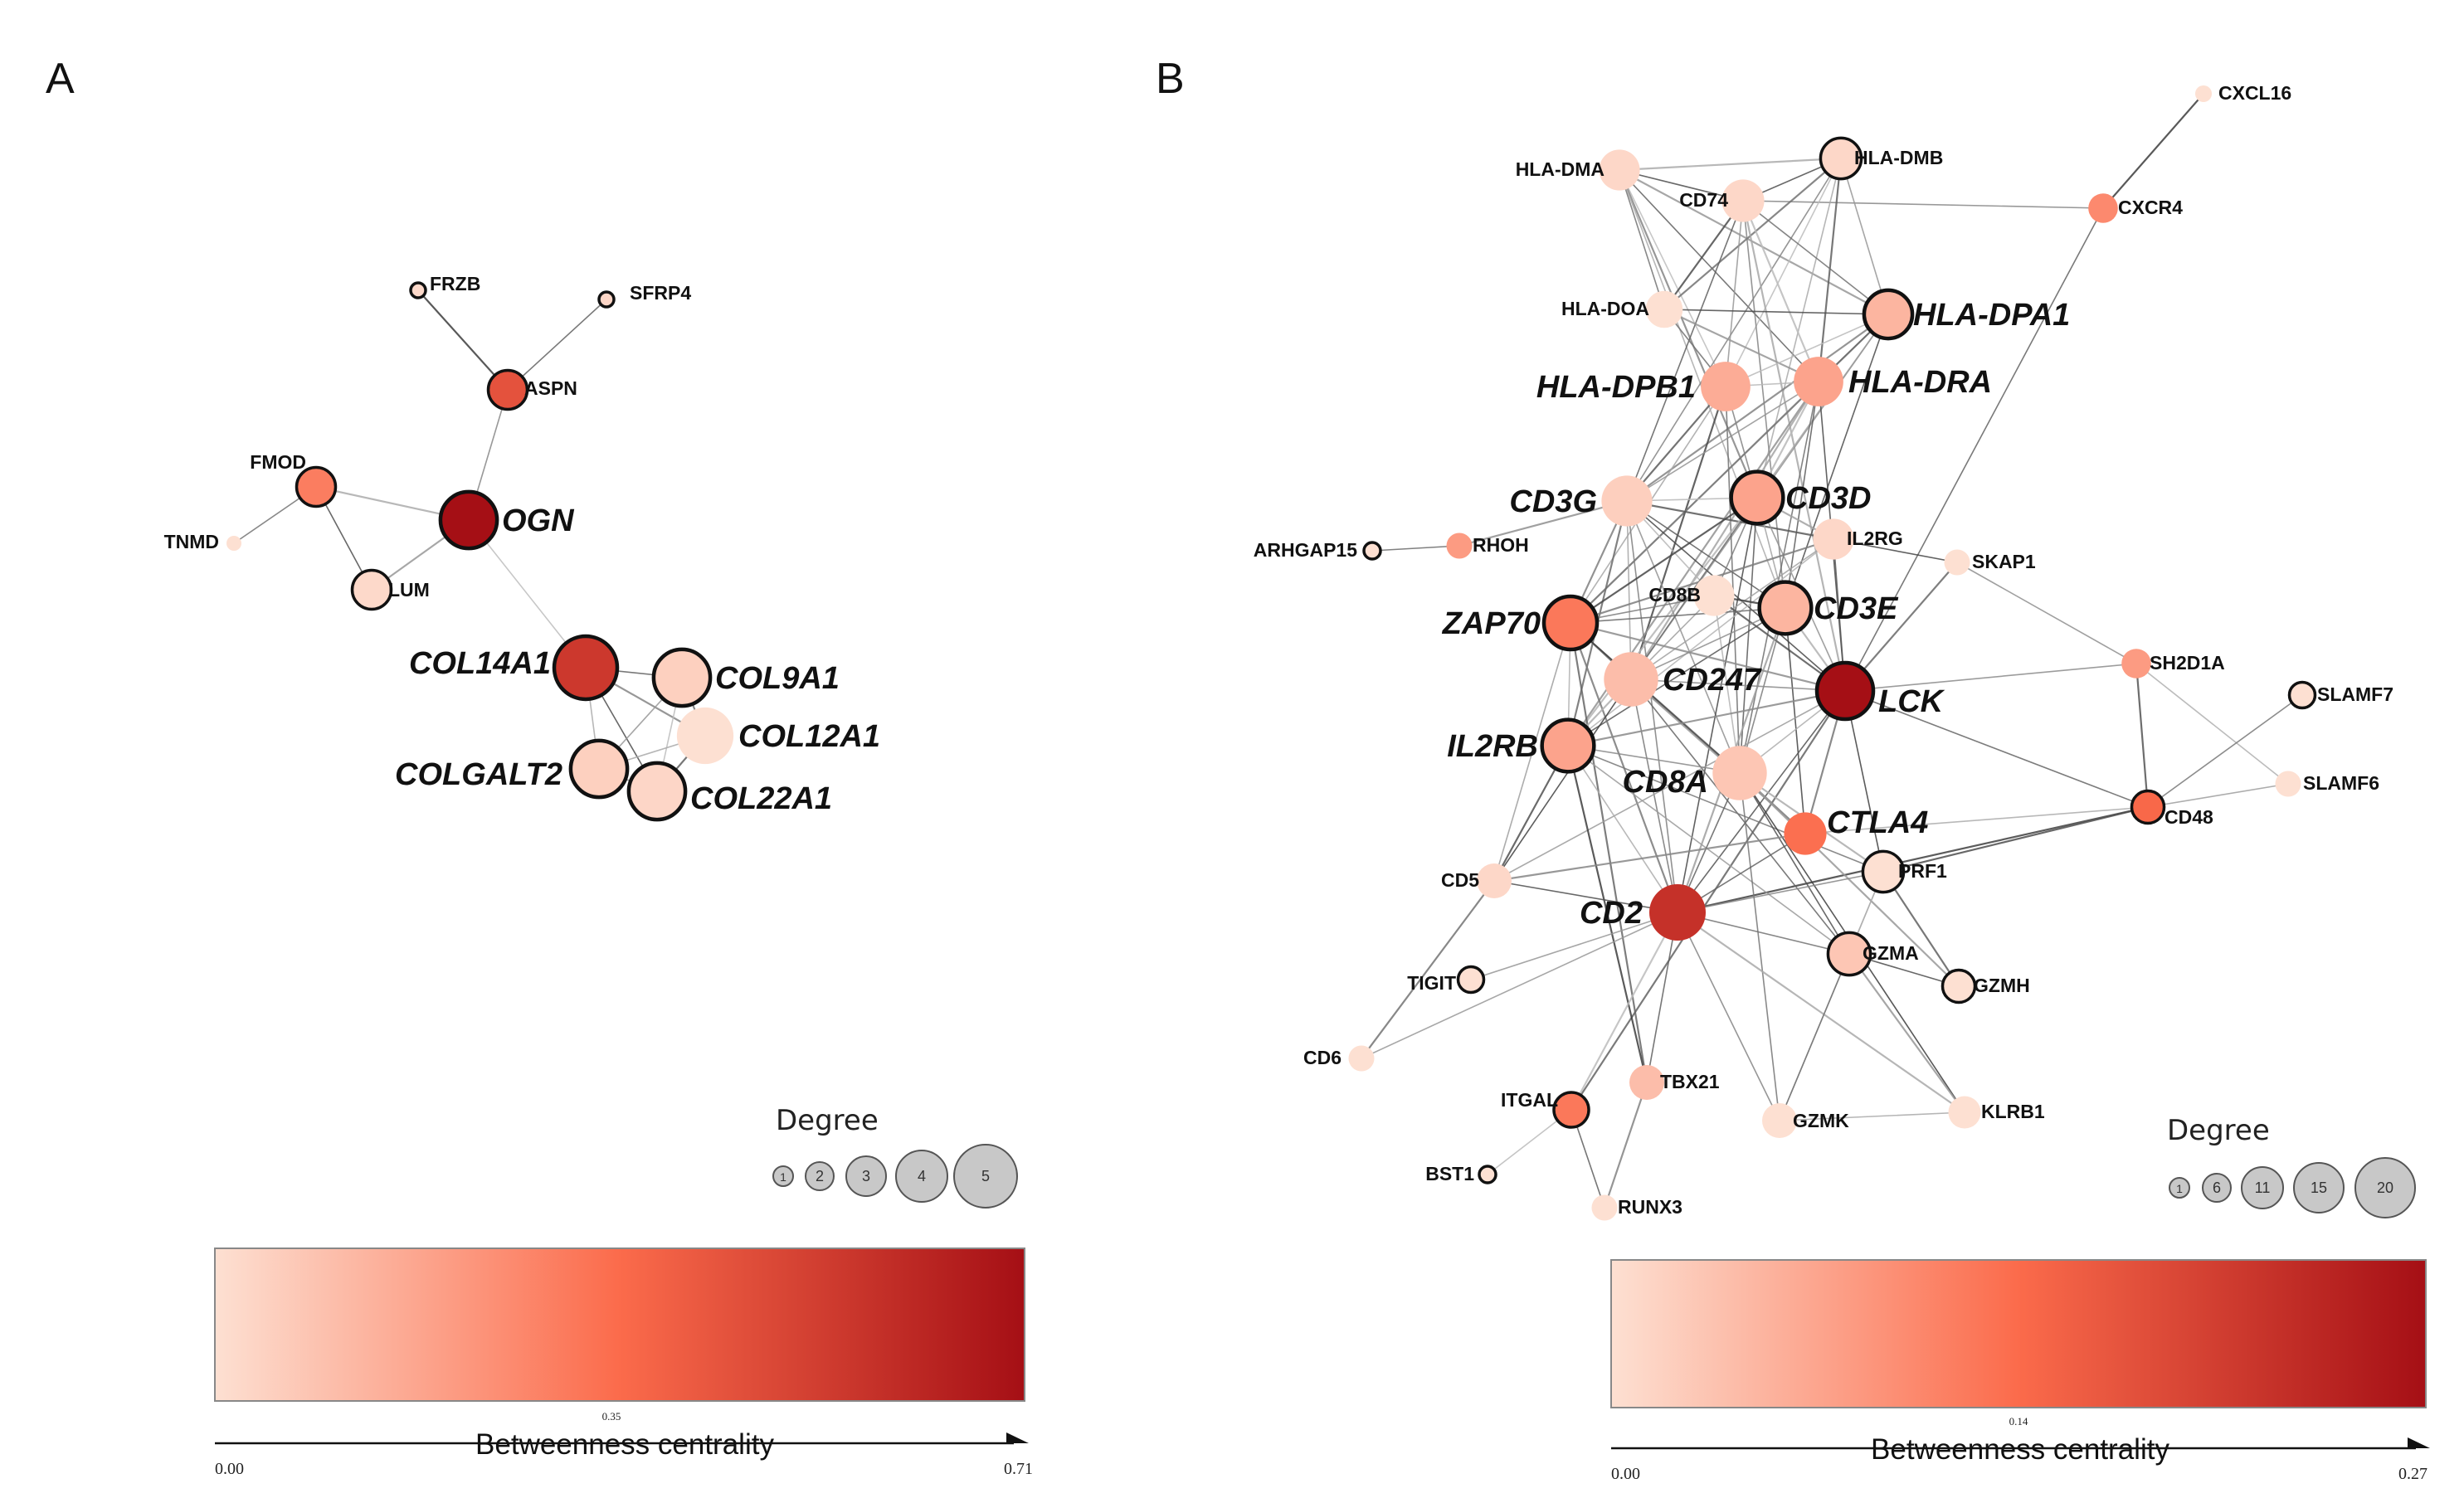 The height and width of the screenshot is (1498, 2464). I want to click on edge-il2rb-gzma, so click(1708, 850).